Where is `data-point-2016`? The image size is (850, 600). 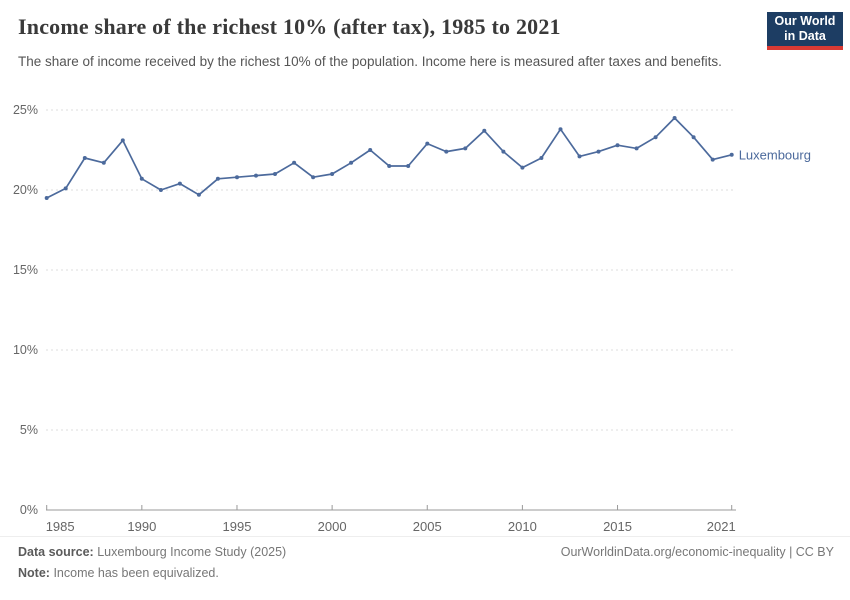
data-point-2016 is located at coordinates (636, 148).